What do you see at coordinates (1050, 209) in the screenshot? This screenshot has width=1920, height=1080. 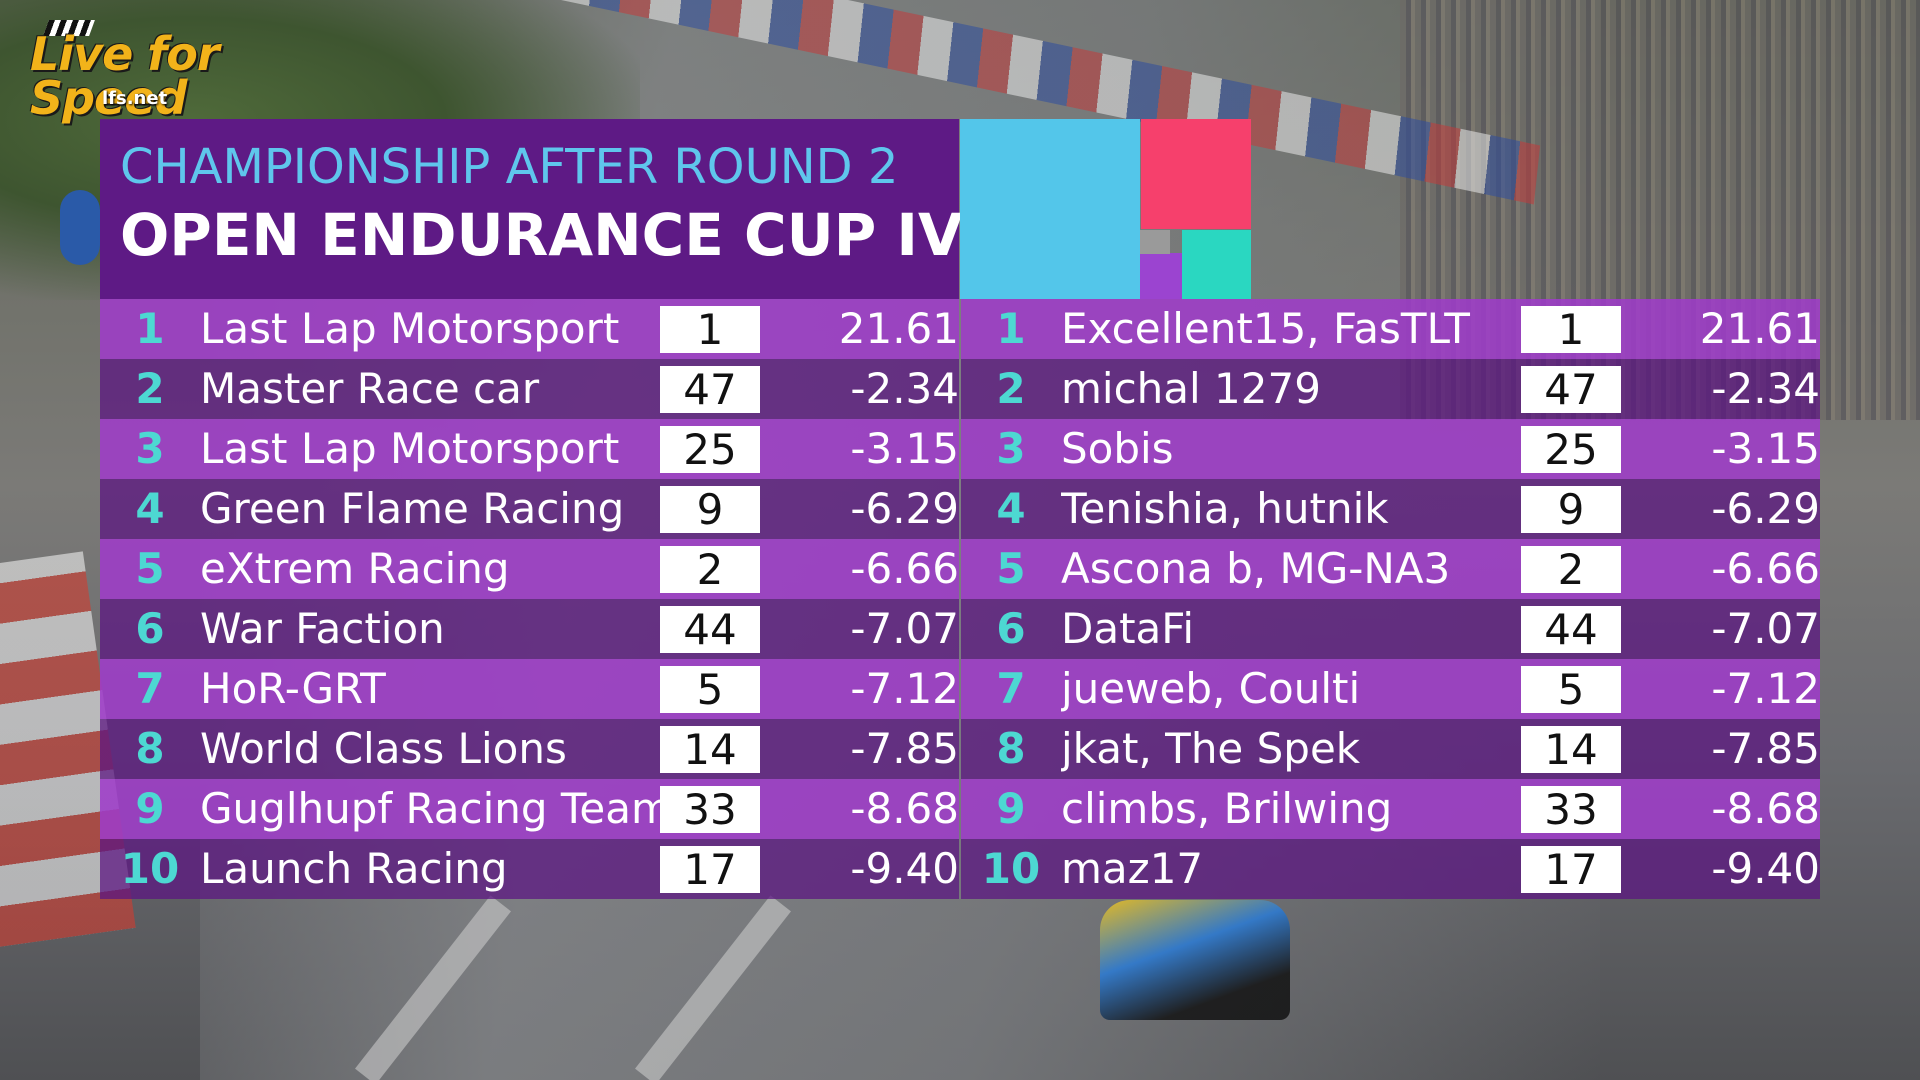 I see `cup-logo-blue-block` at bounding box center [1050, 209].